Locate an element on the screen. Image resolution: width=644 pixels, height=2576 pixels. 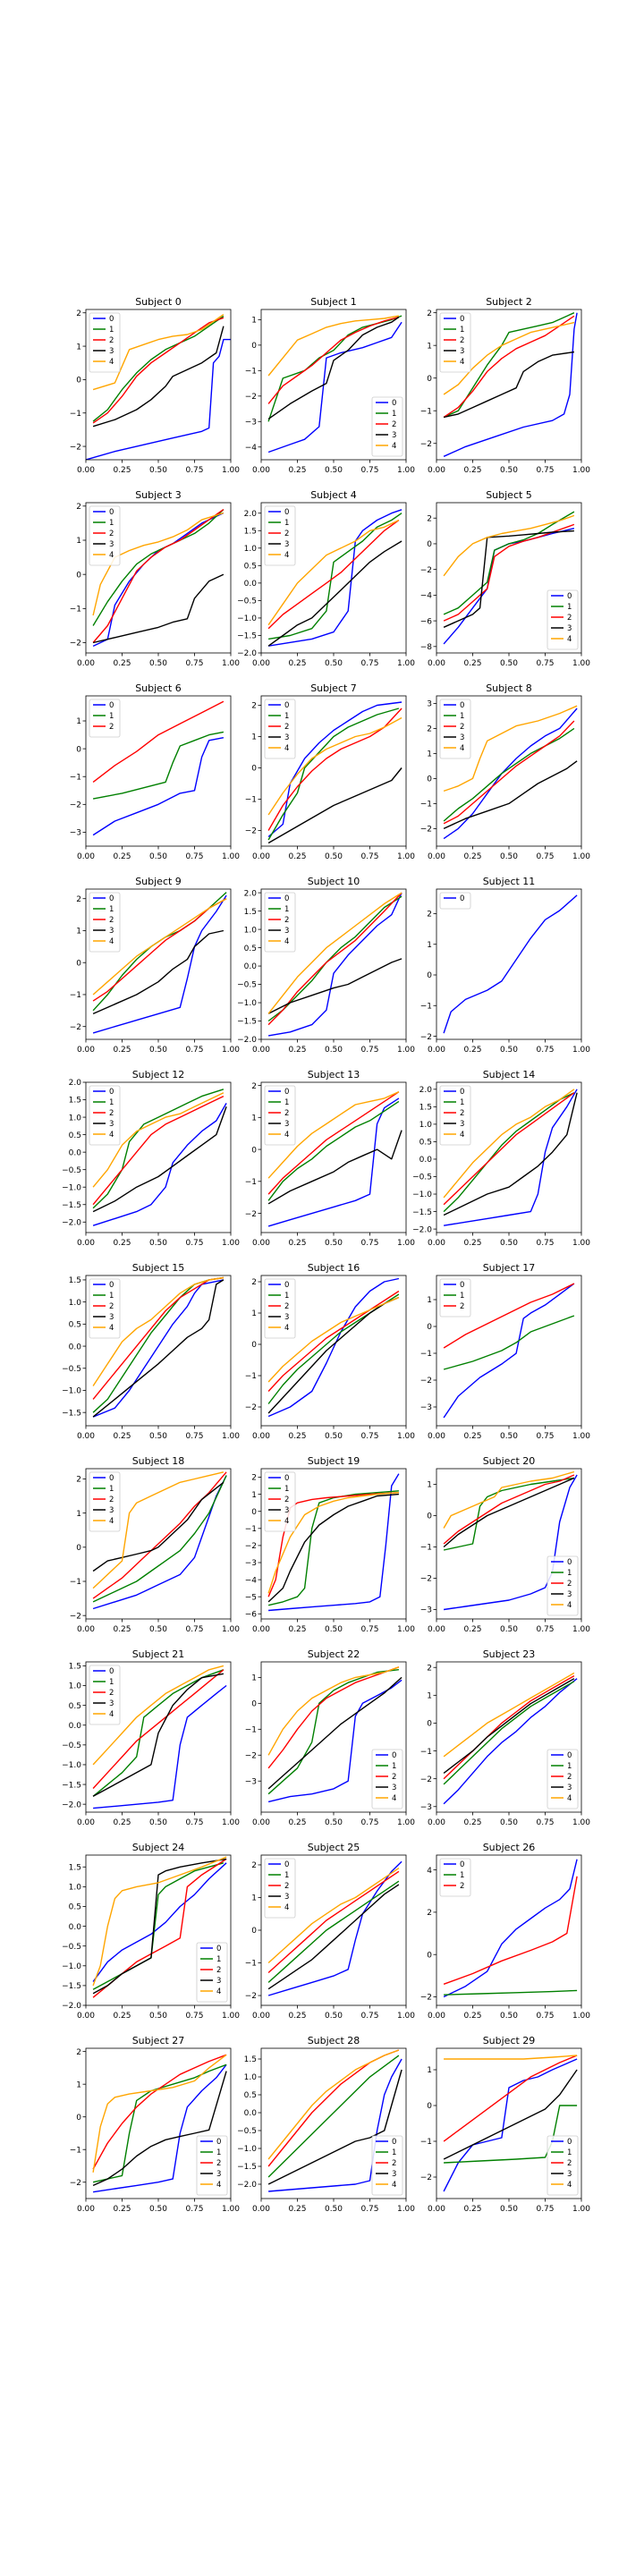
subplot-title: Subject 27 is located at coordinates (158, 2040).